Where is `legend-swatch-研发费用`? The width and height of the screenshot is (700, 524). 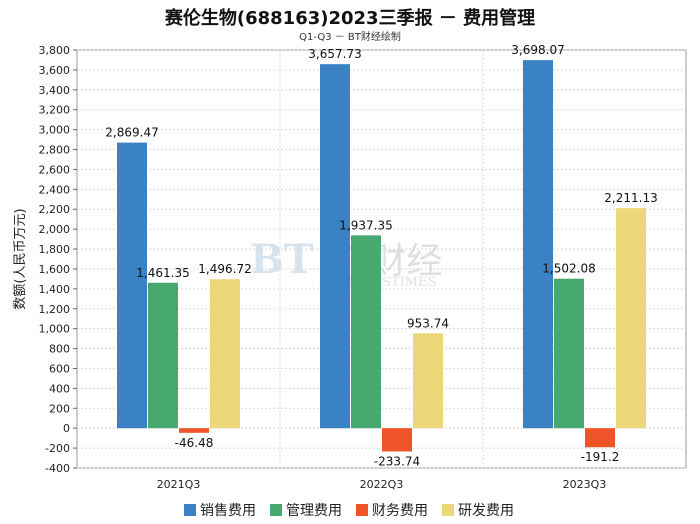
legend-swatch-研发费用 is located at coordinates (448, 510).